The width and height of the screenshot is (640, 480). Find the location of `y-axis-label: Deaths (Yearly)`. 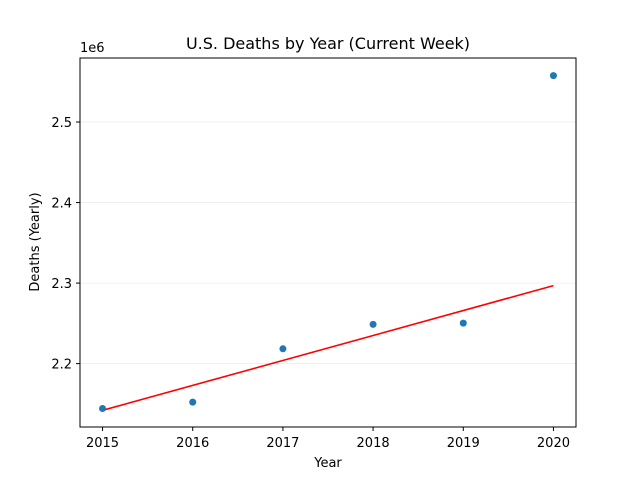

y-axis-label: Deaths (Yearly) is located at coordinates (35, 241).